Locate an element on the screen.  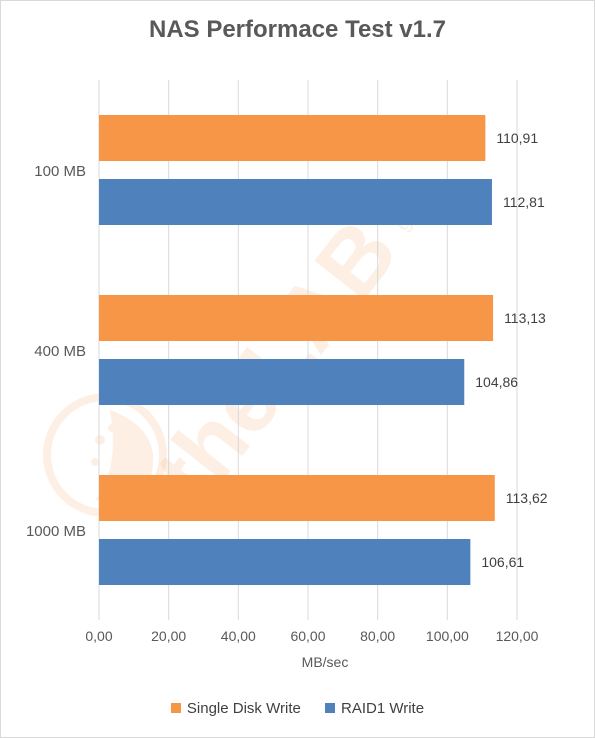
category-label: 1000 MB is located at coordinates (56, 531).